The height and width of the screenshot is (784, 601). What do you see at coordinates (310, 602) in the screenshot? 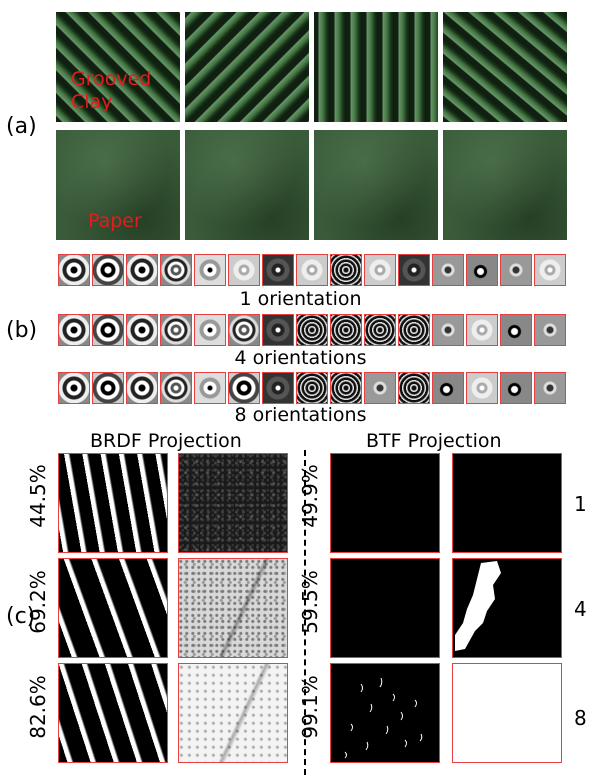
I see `btf-percentage-2: 59.5%` at bounding box center [310, 602].